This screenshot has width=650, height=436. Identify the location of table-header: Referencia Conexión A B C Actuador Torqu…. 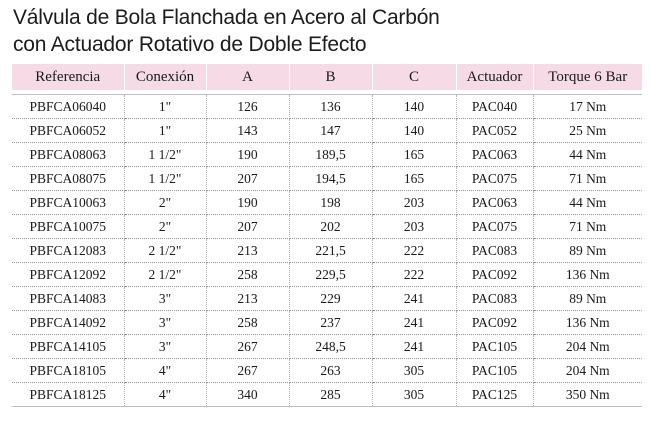
(327, 77).